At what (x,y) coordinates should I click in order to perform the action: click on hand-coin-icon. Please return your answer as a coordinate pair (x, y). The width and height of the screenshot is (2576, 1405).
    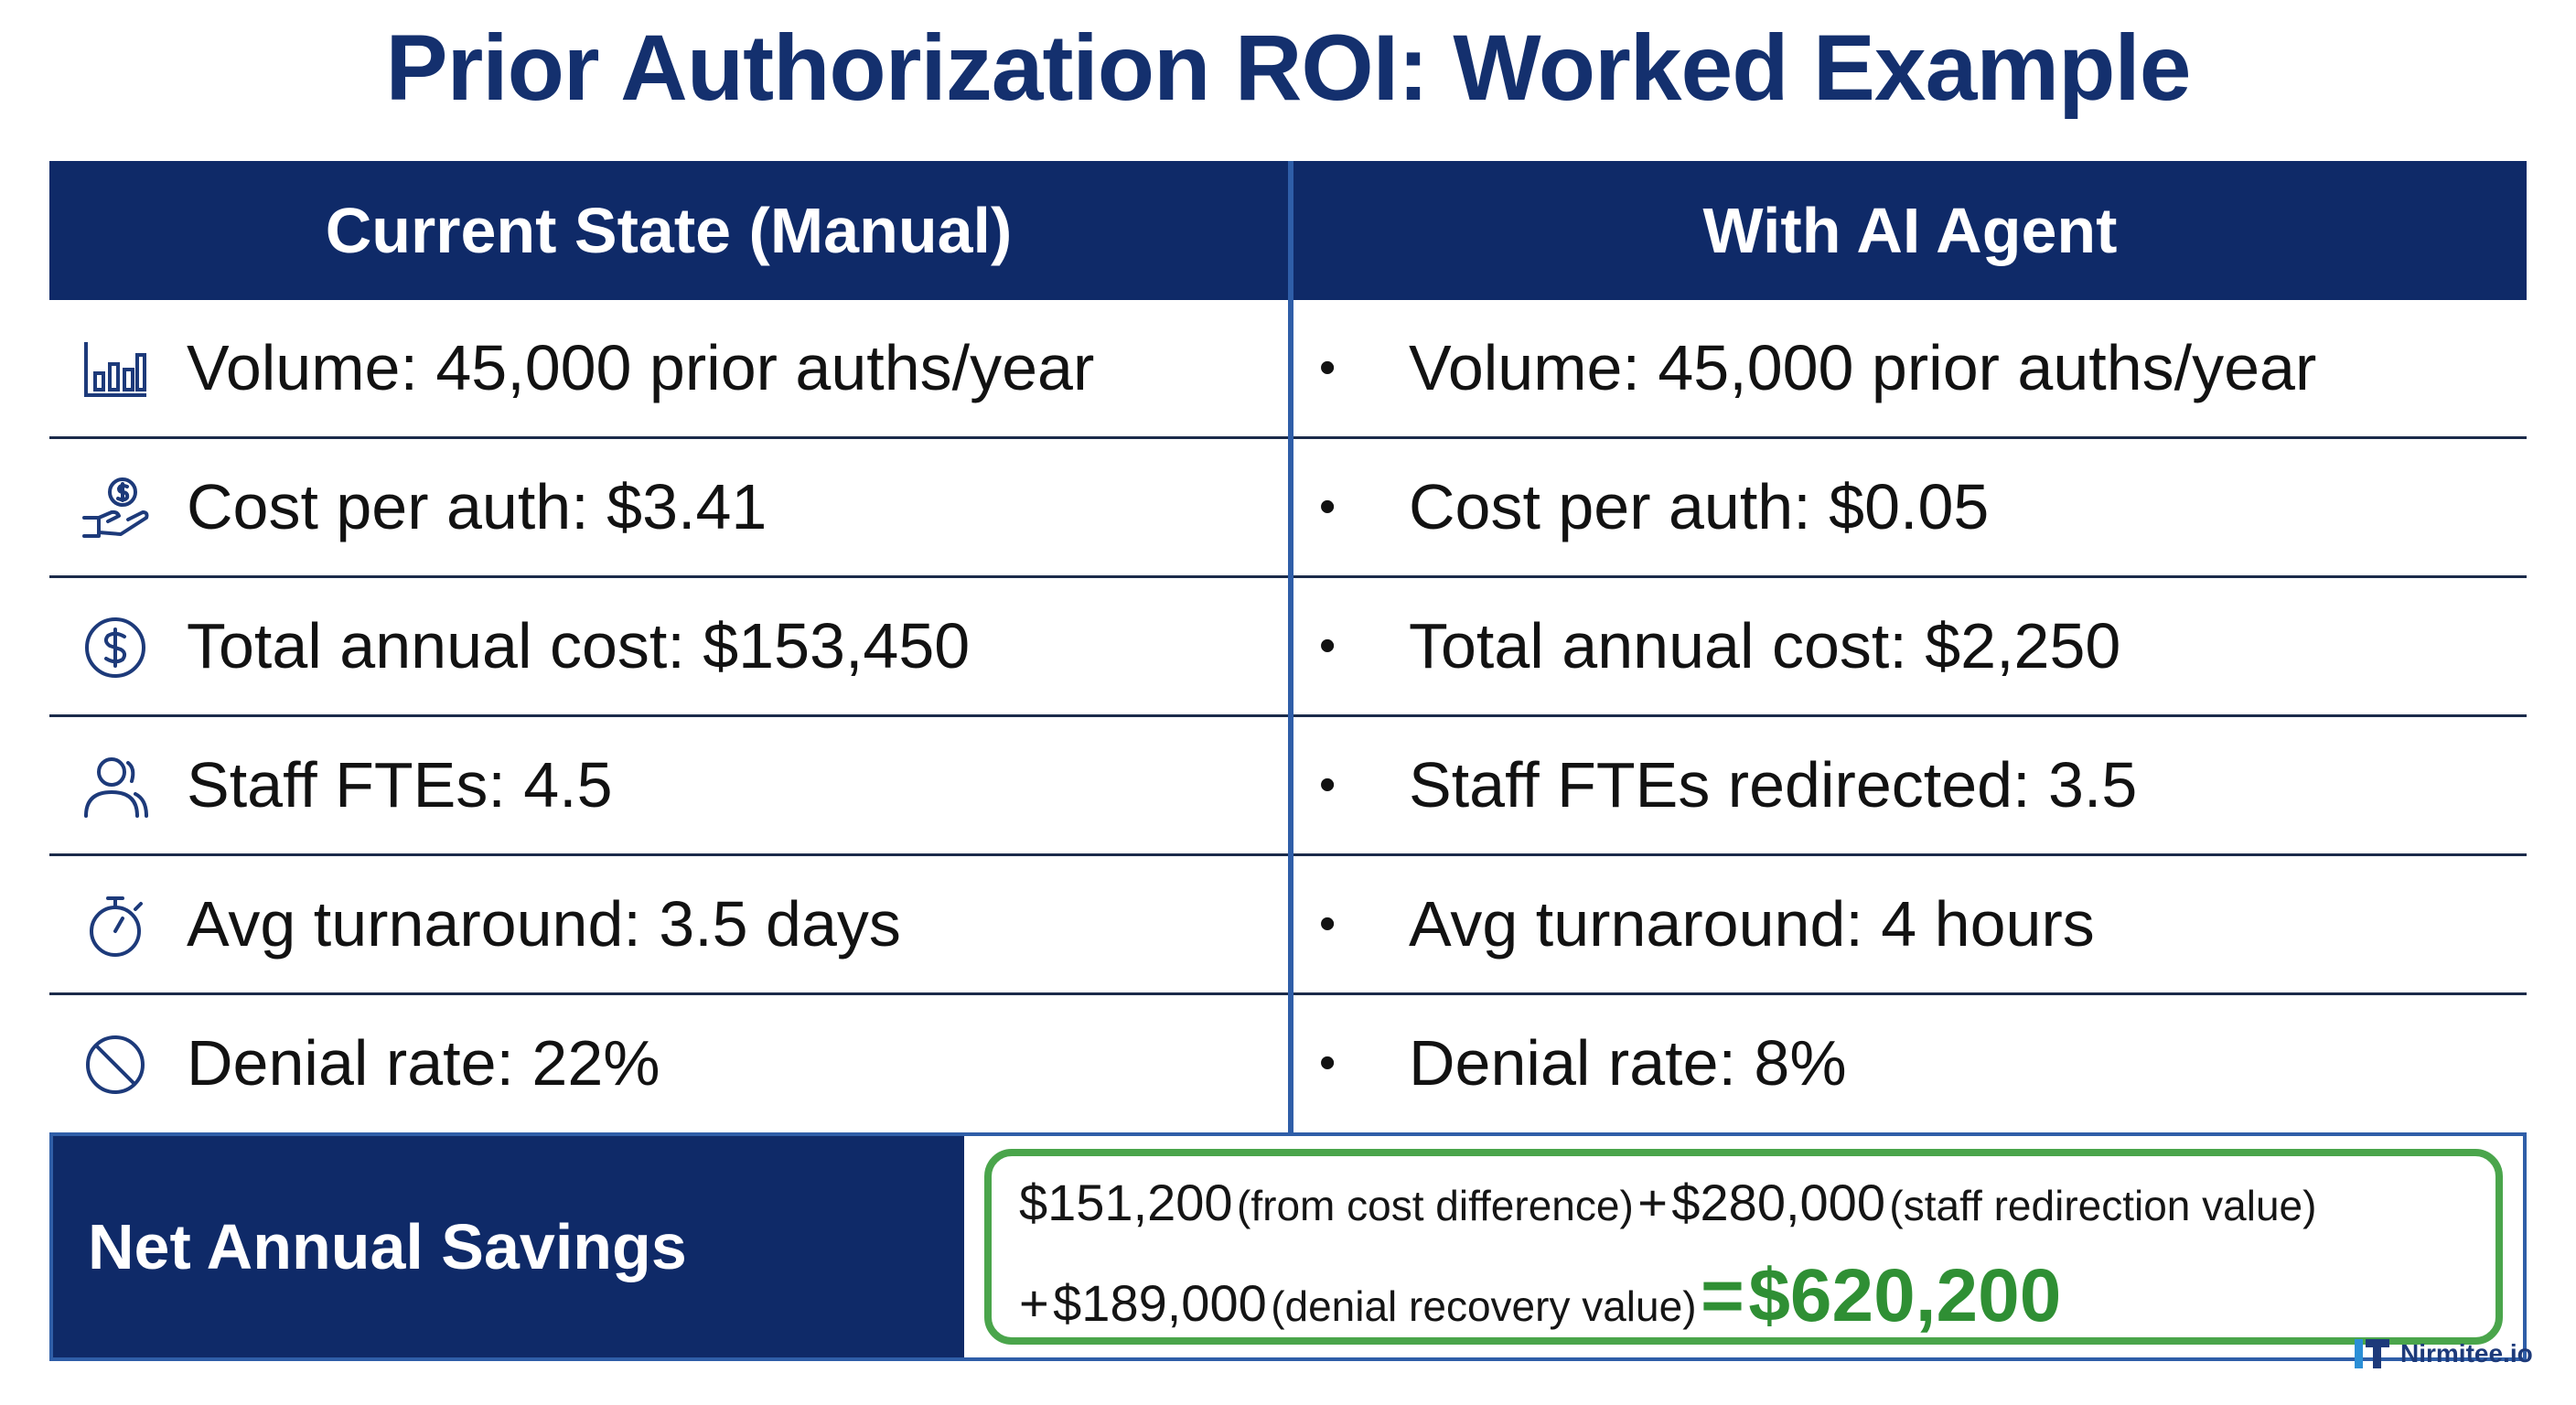
    Looking at the image, I should click on (116, 509).